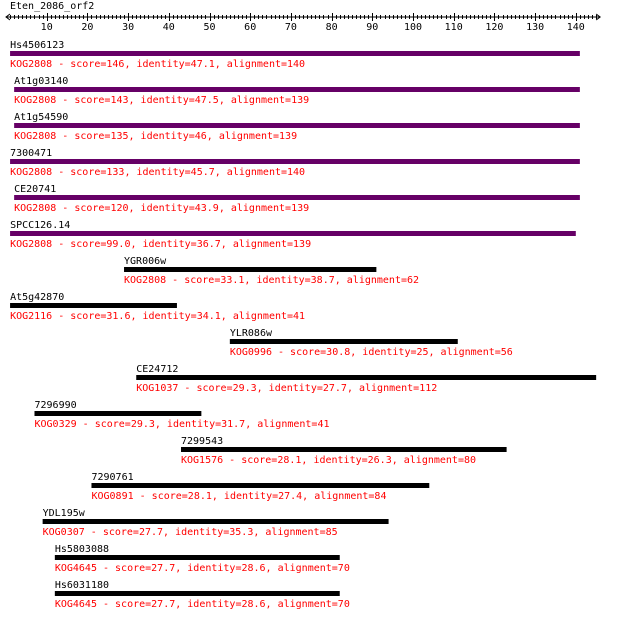  I want to click on hit-name: CE24712, so click(157, 369).